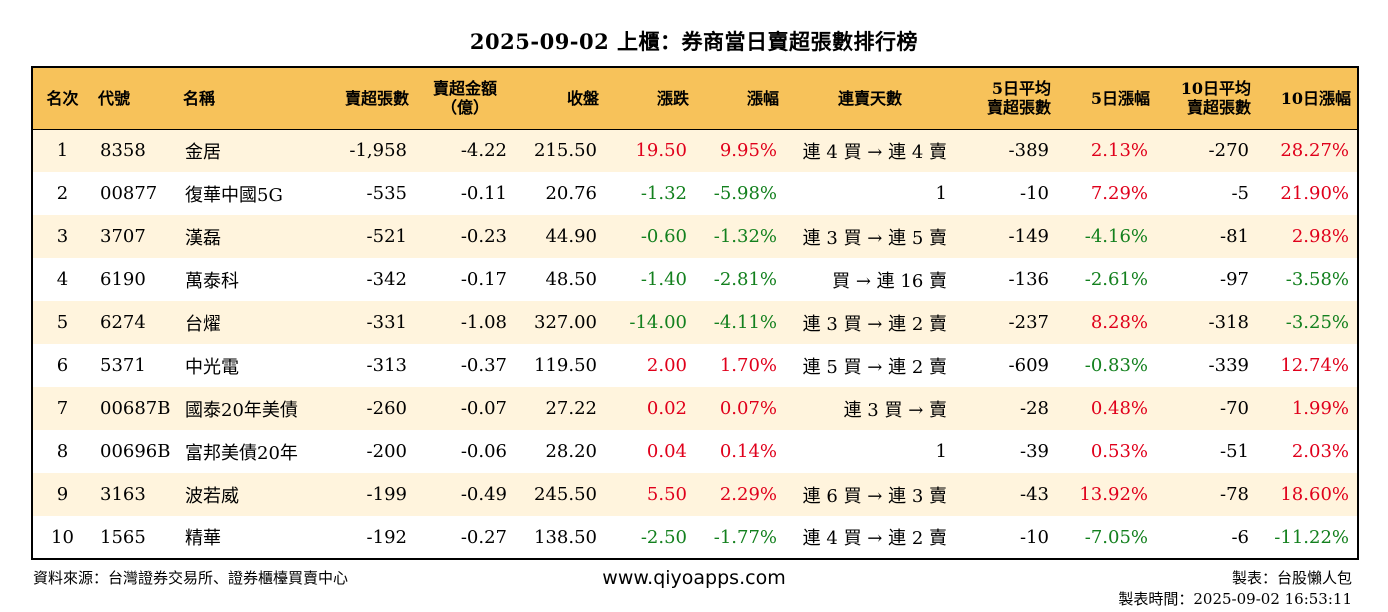 This screenshot has width=1388, height=612. I want to click on sell-amount-cell: -0.11, so click(483, 193).